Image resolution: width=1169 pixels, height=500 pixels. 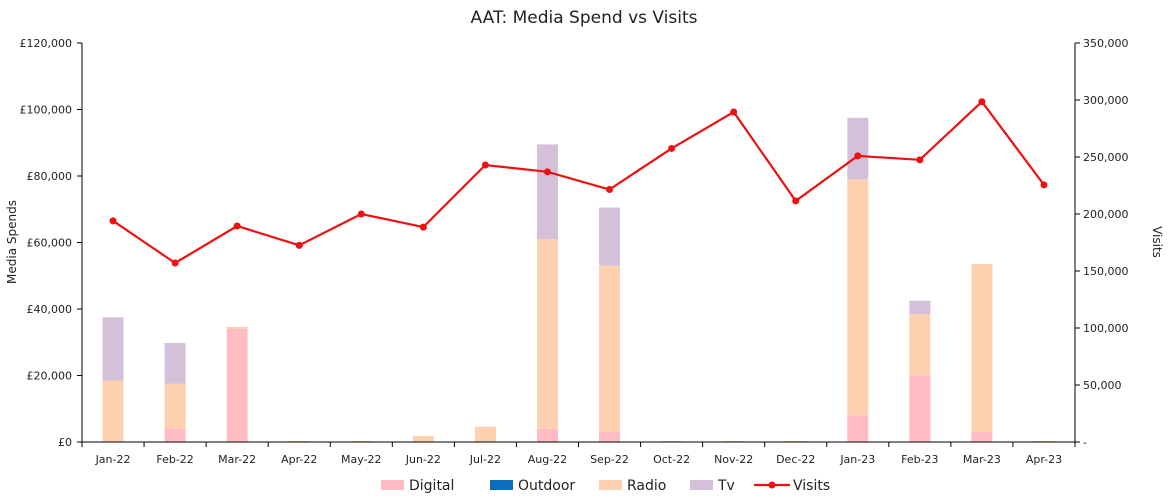 What do you see at coordinates (671, 459) in the screenshot?
I see `x-tick-label-9: Oct-22` at bounding box center [671, 459].